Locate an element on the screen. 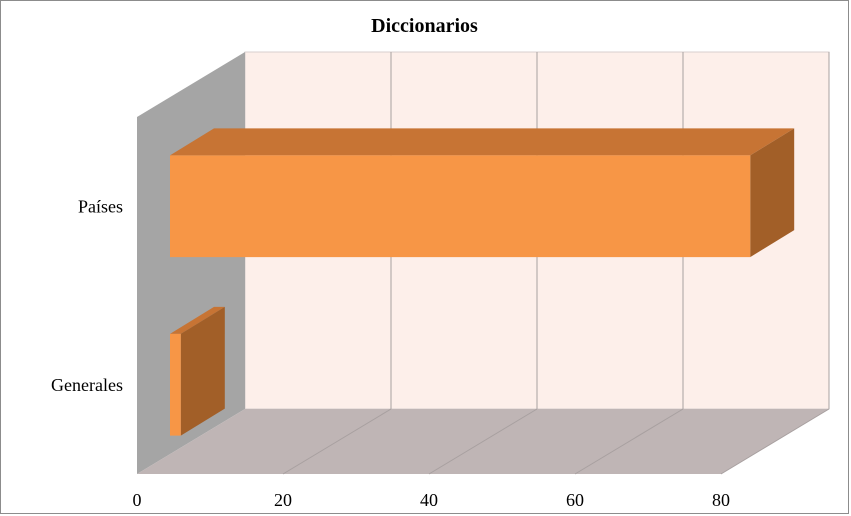  bar is located at coordinates (197, 371).